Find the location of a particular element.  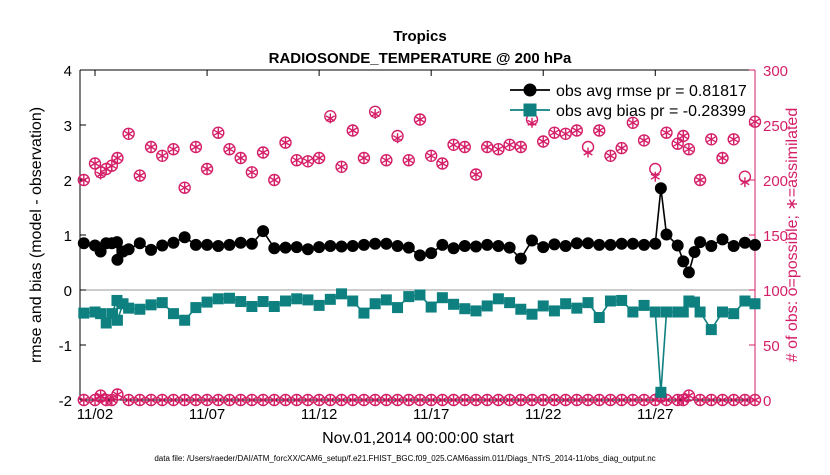

x-tick-label: 11/27 is located at coordinates (655, 414).